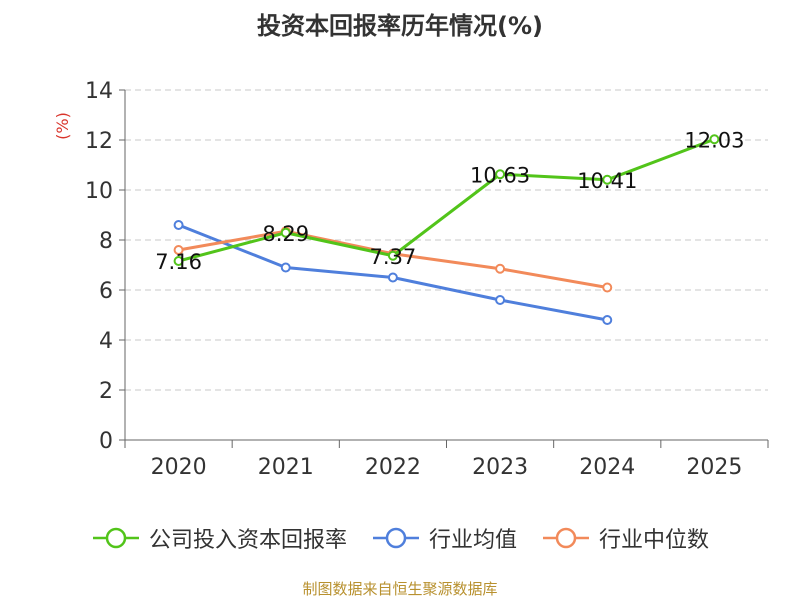 This screenshot has height=600, width=800. Describe the element at coordinates (446, 200) in the screenshot. I see `series-line` at that location.